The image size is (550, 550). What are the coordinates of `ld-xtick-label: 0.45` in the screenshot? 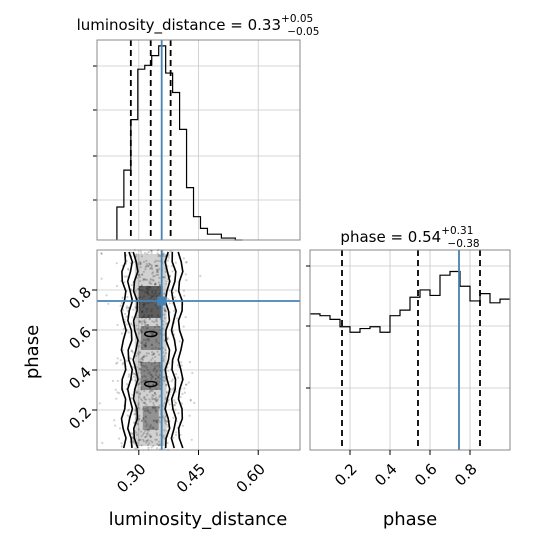 It's located at (191, 478).